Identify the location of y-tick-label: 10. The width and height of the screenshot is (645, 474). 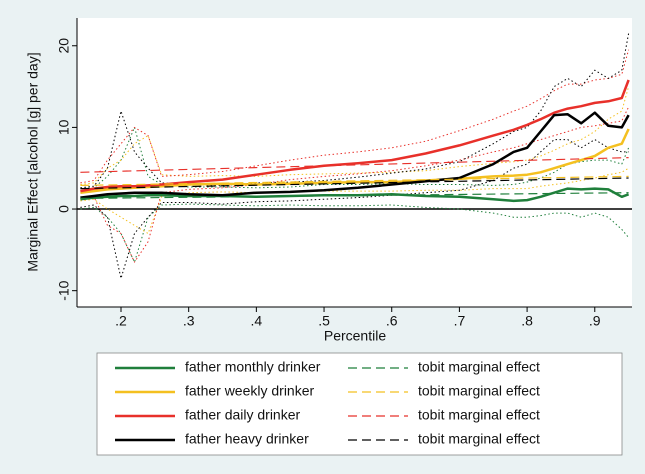
(64, 127).